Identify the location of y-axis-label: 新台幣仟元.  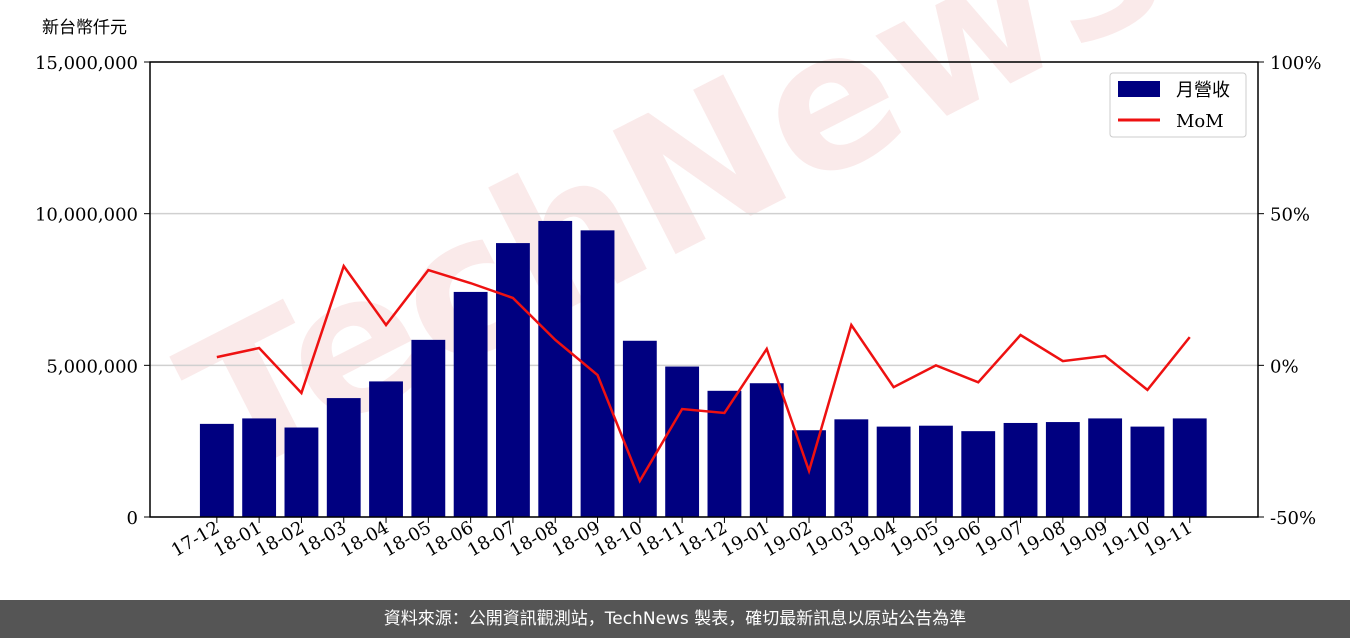
(84, 28).